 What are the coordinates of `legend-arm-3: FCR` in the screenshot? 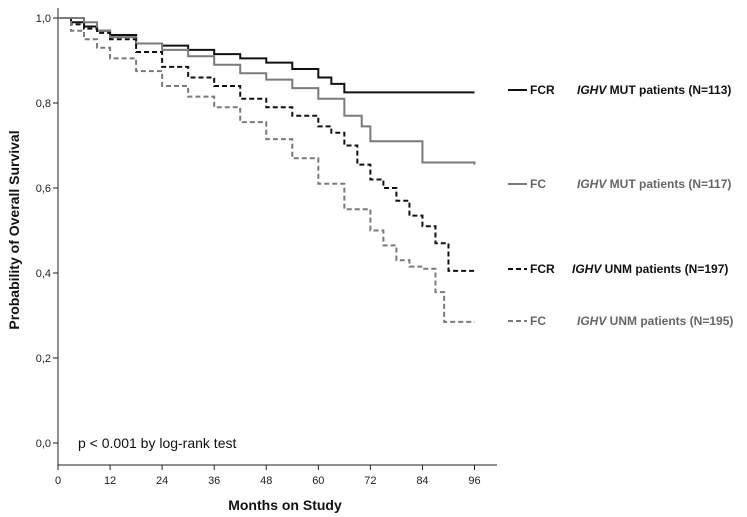 It's located at (542, 269).